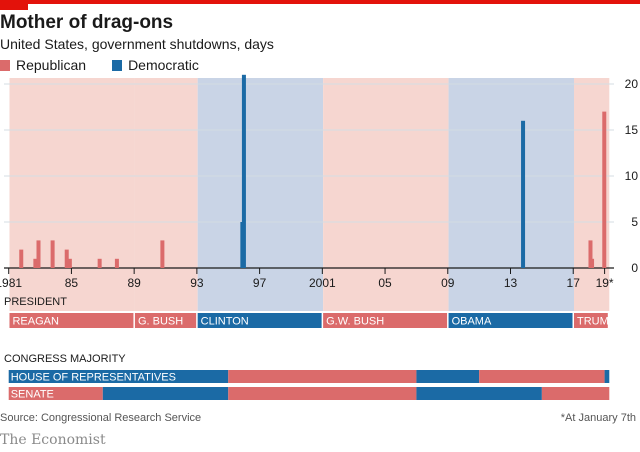 This screenshot has width=640, height=452. What do you see at coordinates (35, 302) in the screenshot?
I see `president-section-title: PRESIDENT` at bounding box center [35, 302].